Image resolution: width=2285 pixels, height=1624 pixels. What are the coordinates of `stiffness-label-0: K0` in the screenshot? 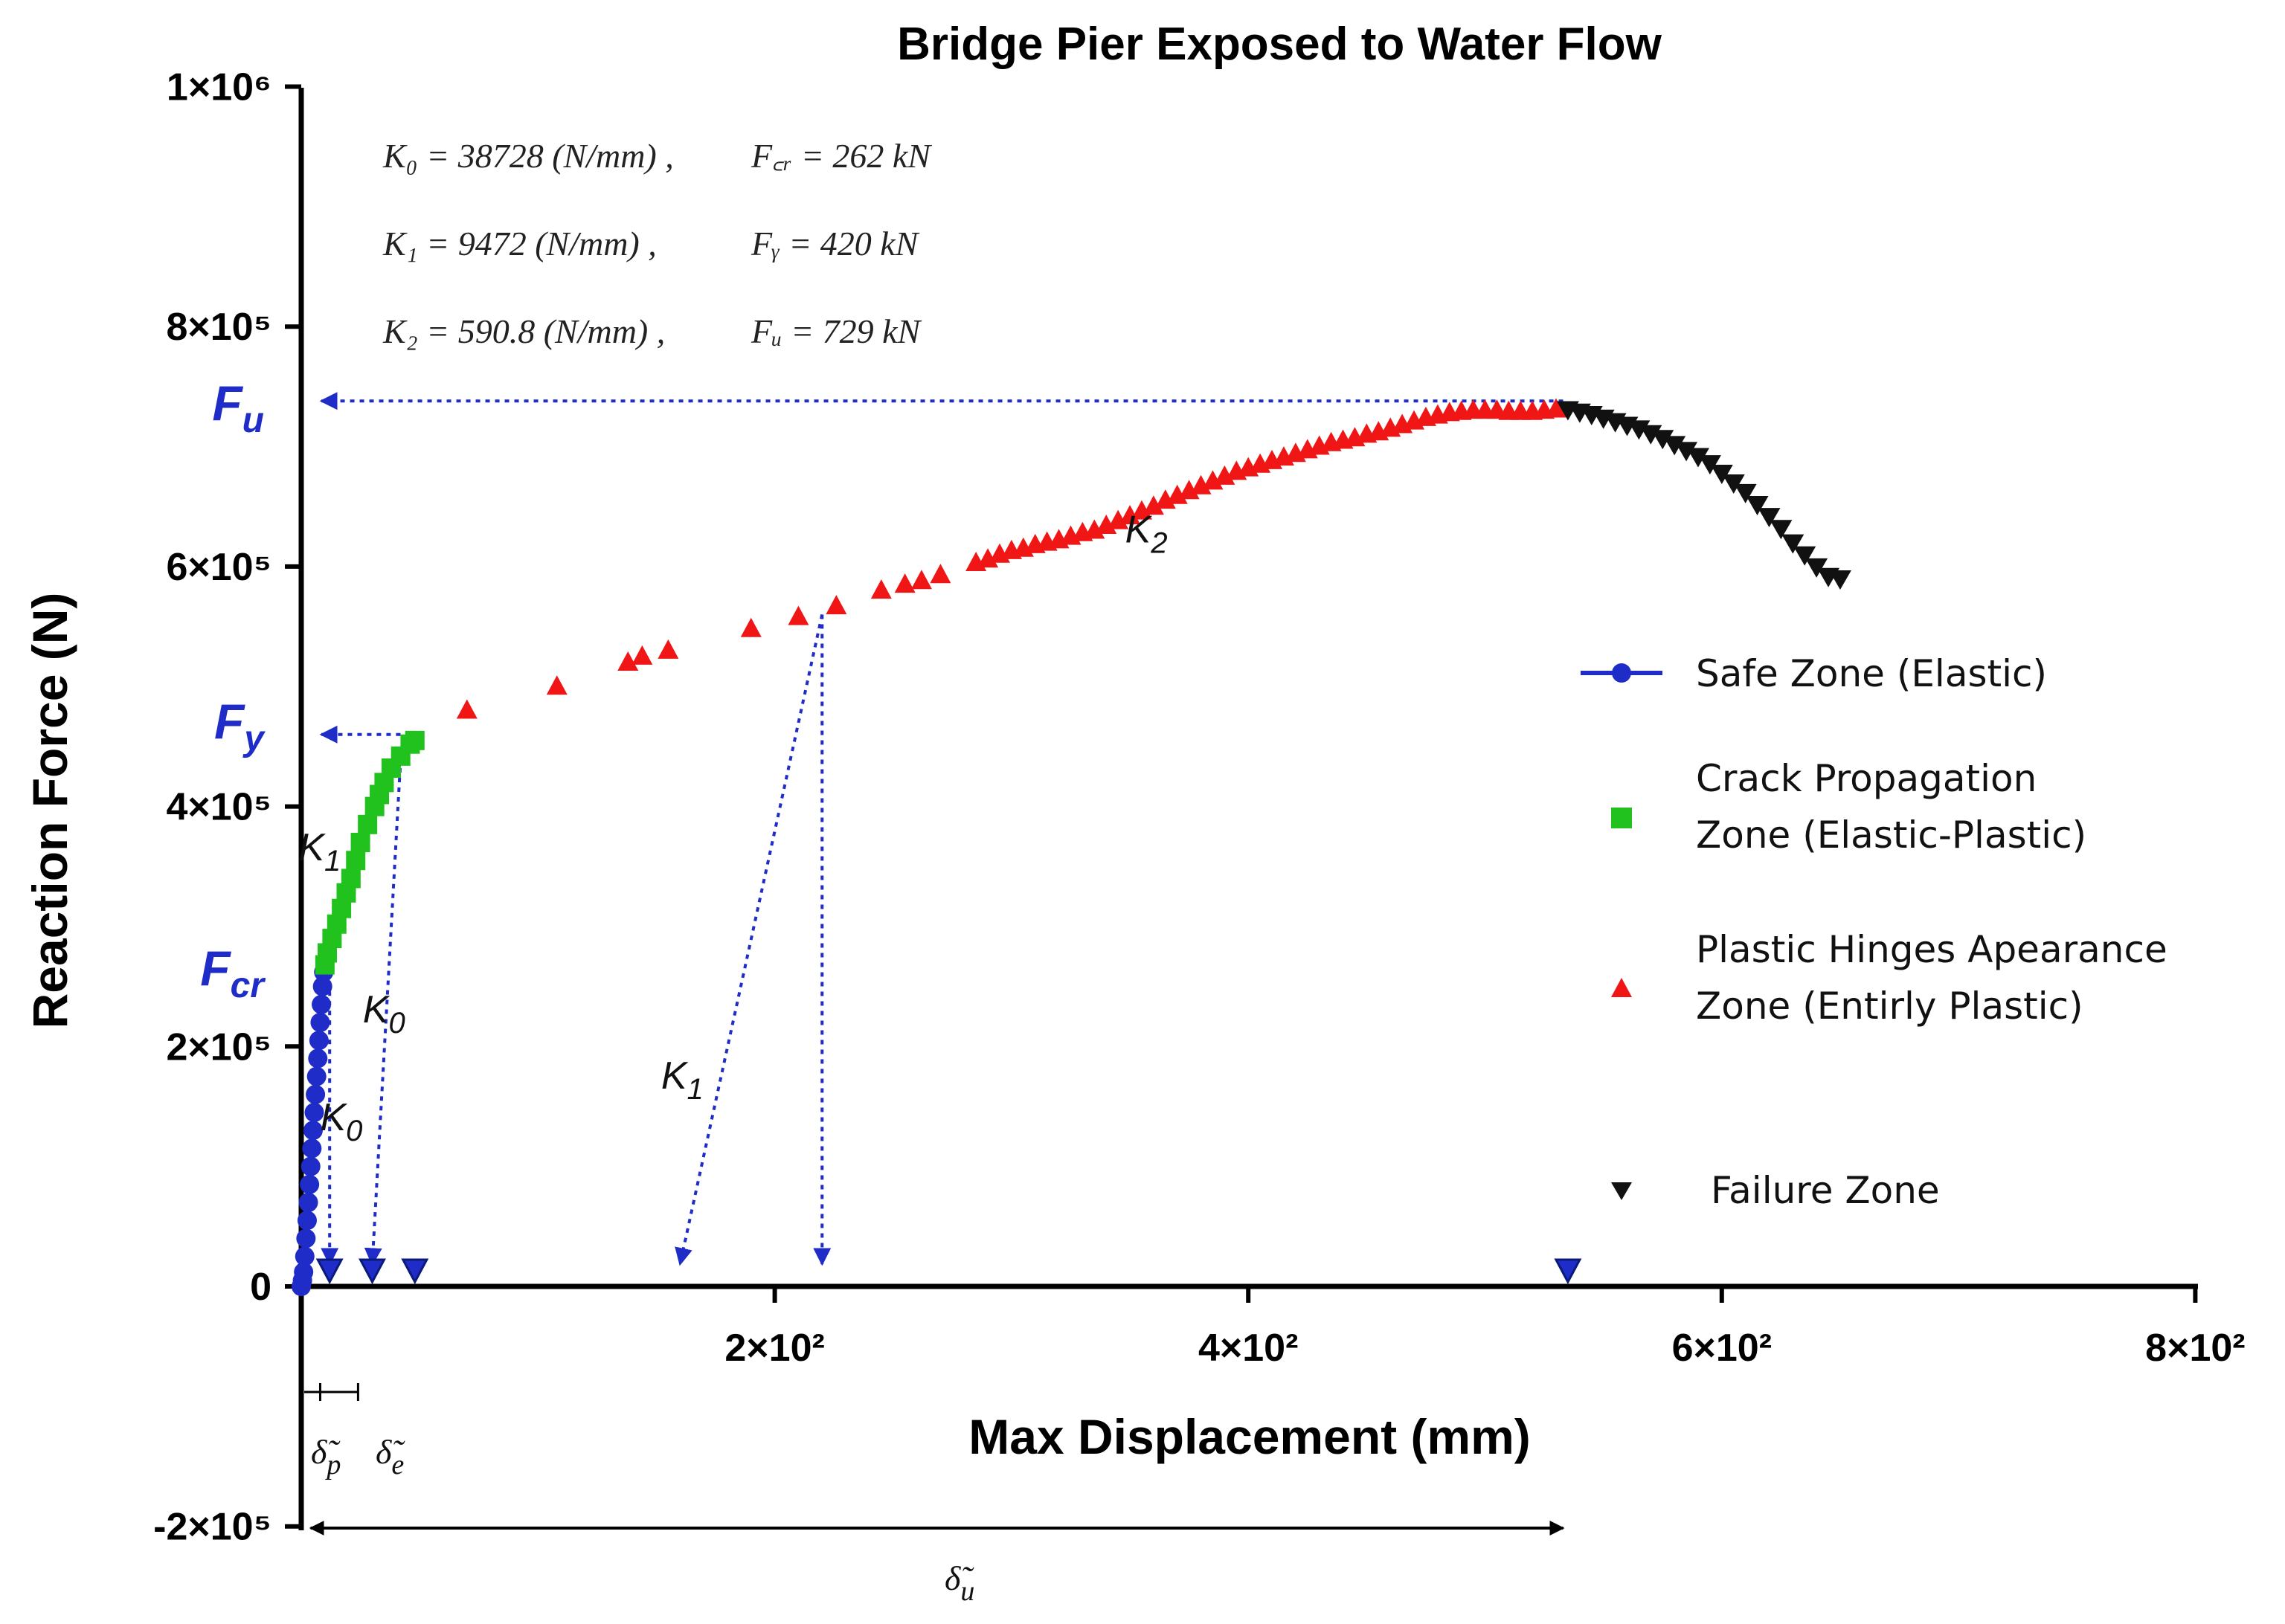 It's located at (341, 1121).